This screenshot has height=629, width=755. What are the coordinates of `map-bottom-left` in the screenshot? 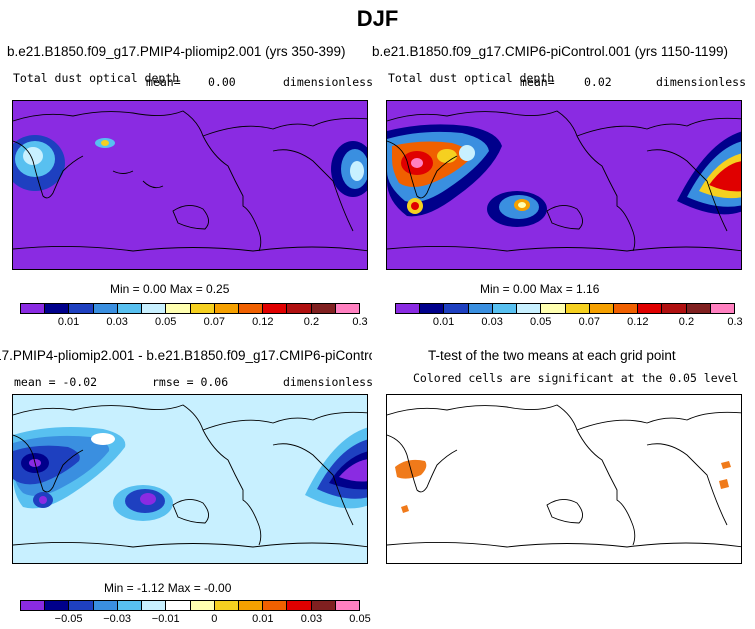 It's located at (190, 479).